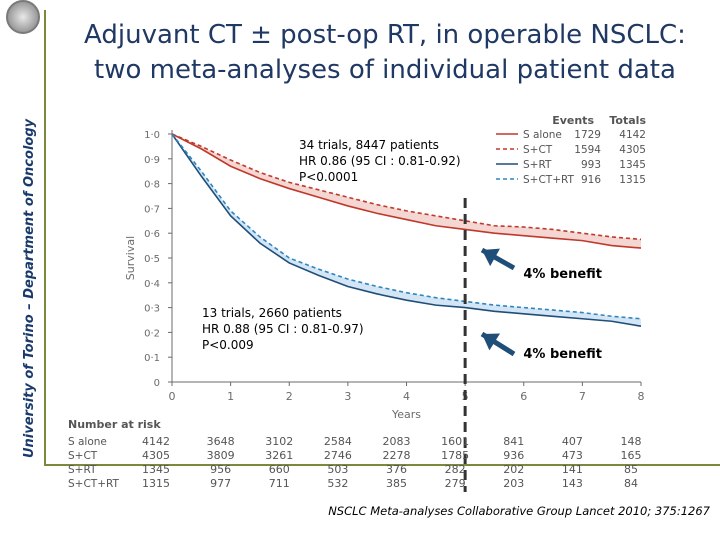 This screenshot has height=540, width=720. What do you see at coordinates (632, 150) in the screenshot?
I see `legend-totals: 4305` at bounding box center [632, 150].